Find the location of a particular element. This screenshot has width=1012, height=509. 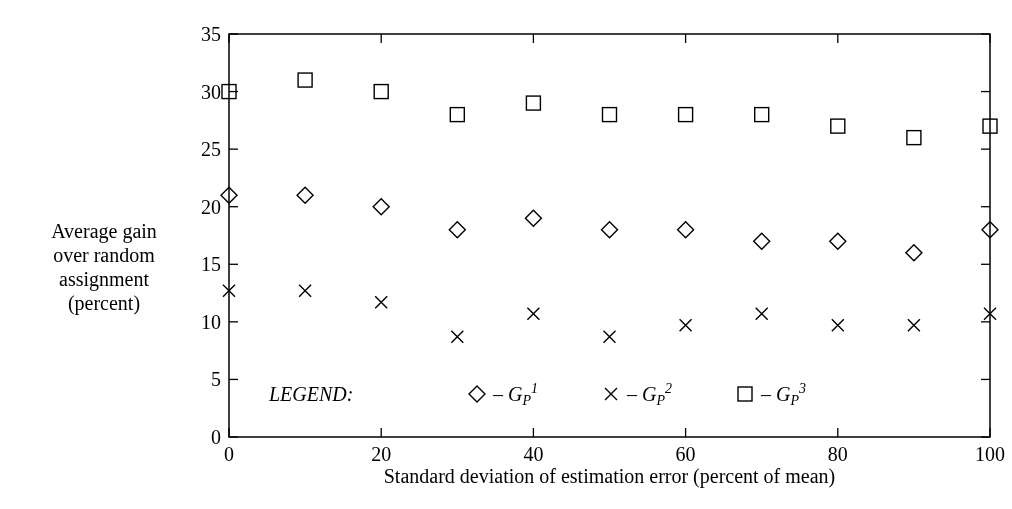

x-tick-label: 60 is located at coordinates (685, 454).